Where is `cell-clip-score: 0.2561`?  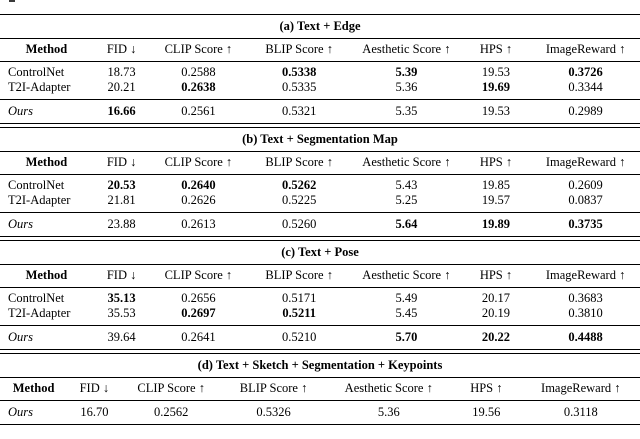 cell-clip-score: 0.2561 is located at coordinates (198, 111).